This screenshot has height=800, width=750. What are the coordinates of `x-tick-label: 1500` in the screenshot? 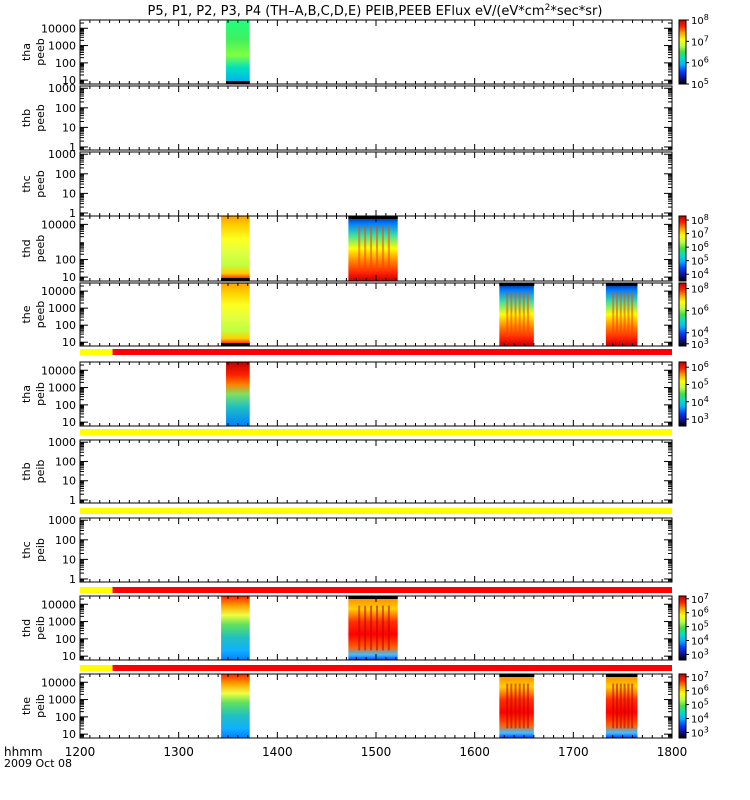 It's located at (376, 752).